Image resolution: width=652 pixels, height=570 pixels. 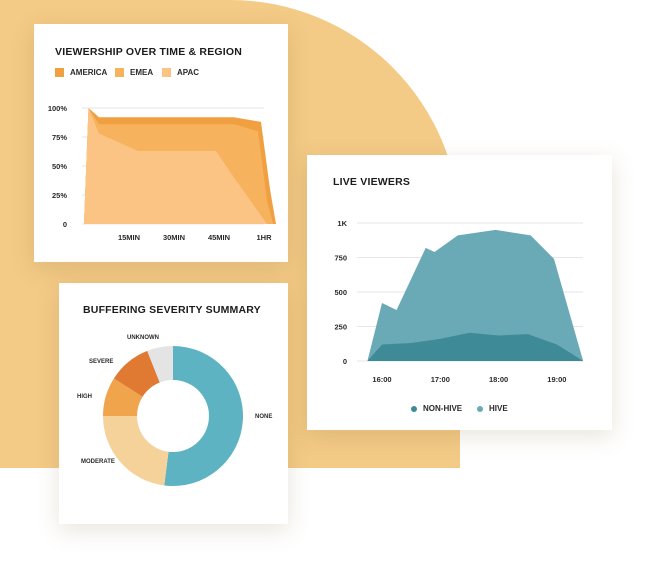 I want to click on legend-swatch-emea, so click(x=119, y=72).